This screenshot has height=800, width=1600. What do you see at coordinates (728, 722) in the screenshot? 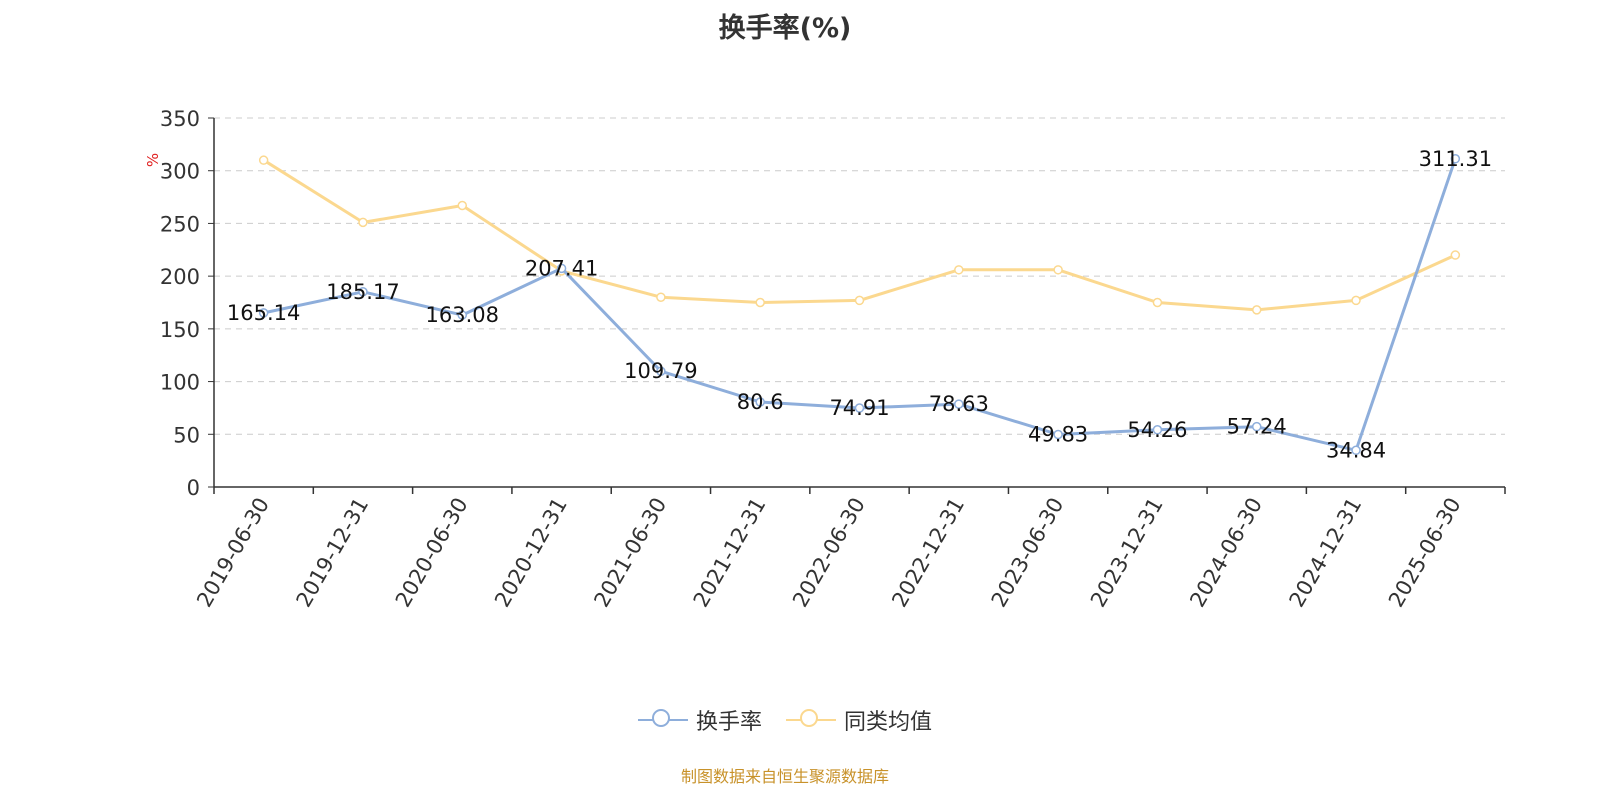
I see `legend-label-turnover: 换手率` at bounding box center [728, 722].